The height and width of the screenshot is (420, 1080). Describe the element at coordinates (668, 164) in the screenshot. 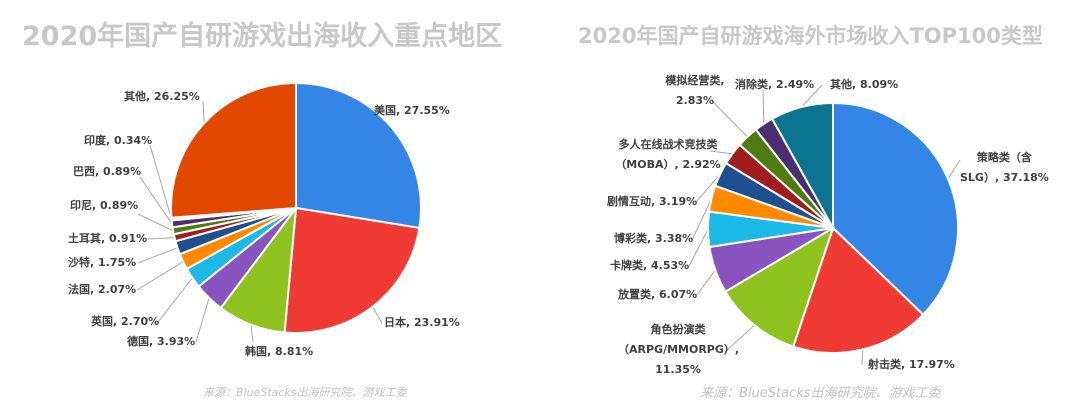

I see `label-line: （MOBA）, 2.92%` at that location.